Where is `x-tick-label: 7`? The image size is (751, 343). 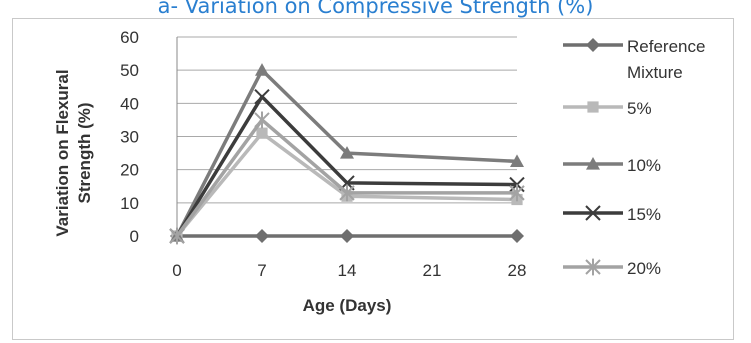
x-tick-label: 7 is located at coordinates (261, 270).